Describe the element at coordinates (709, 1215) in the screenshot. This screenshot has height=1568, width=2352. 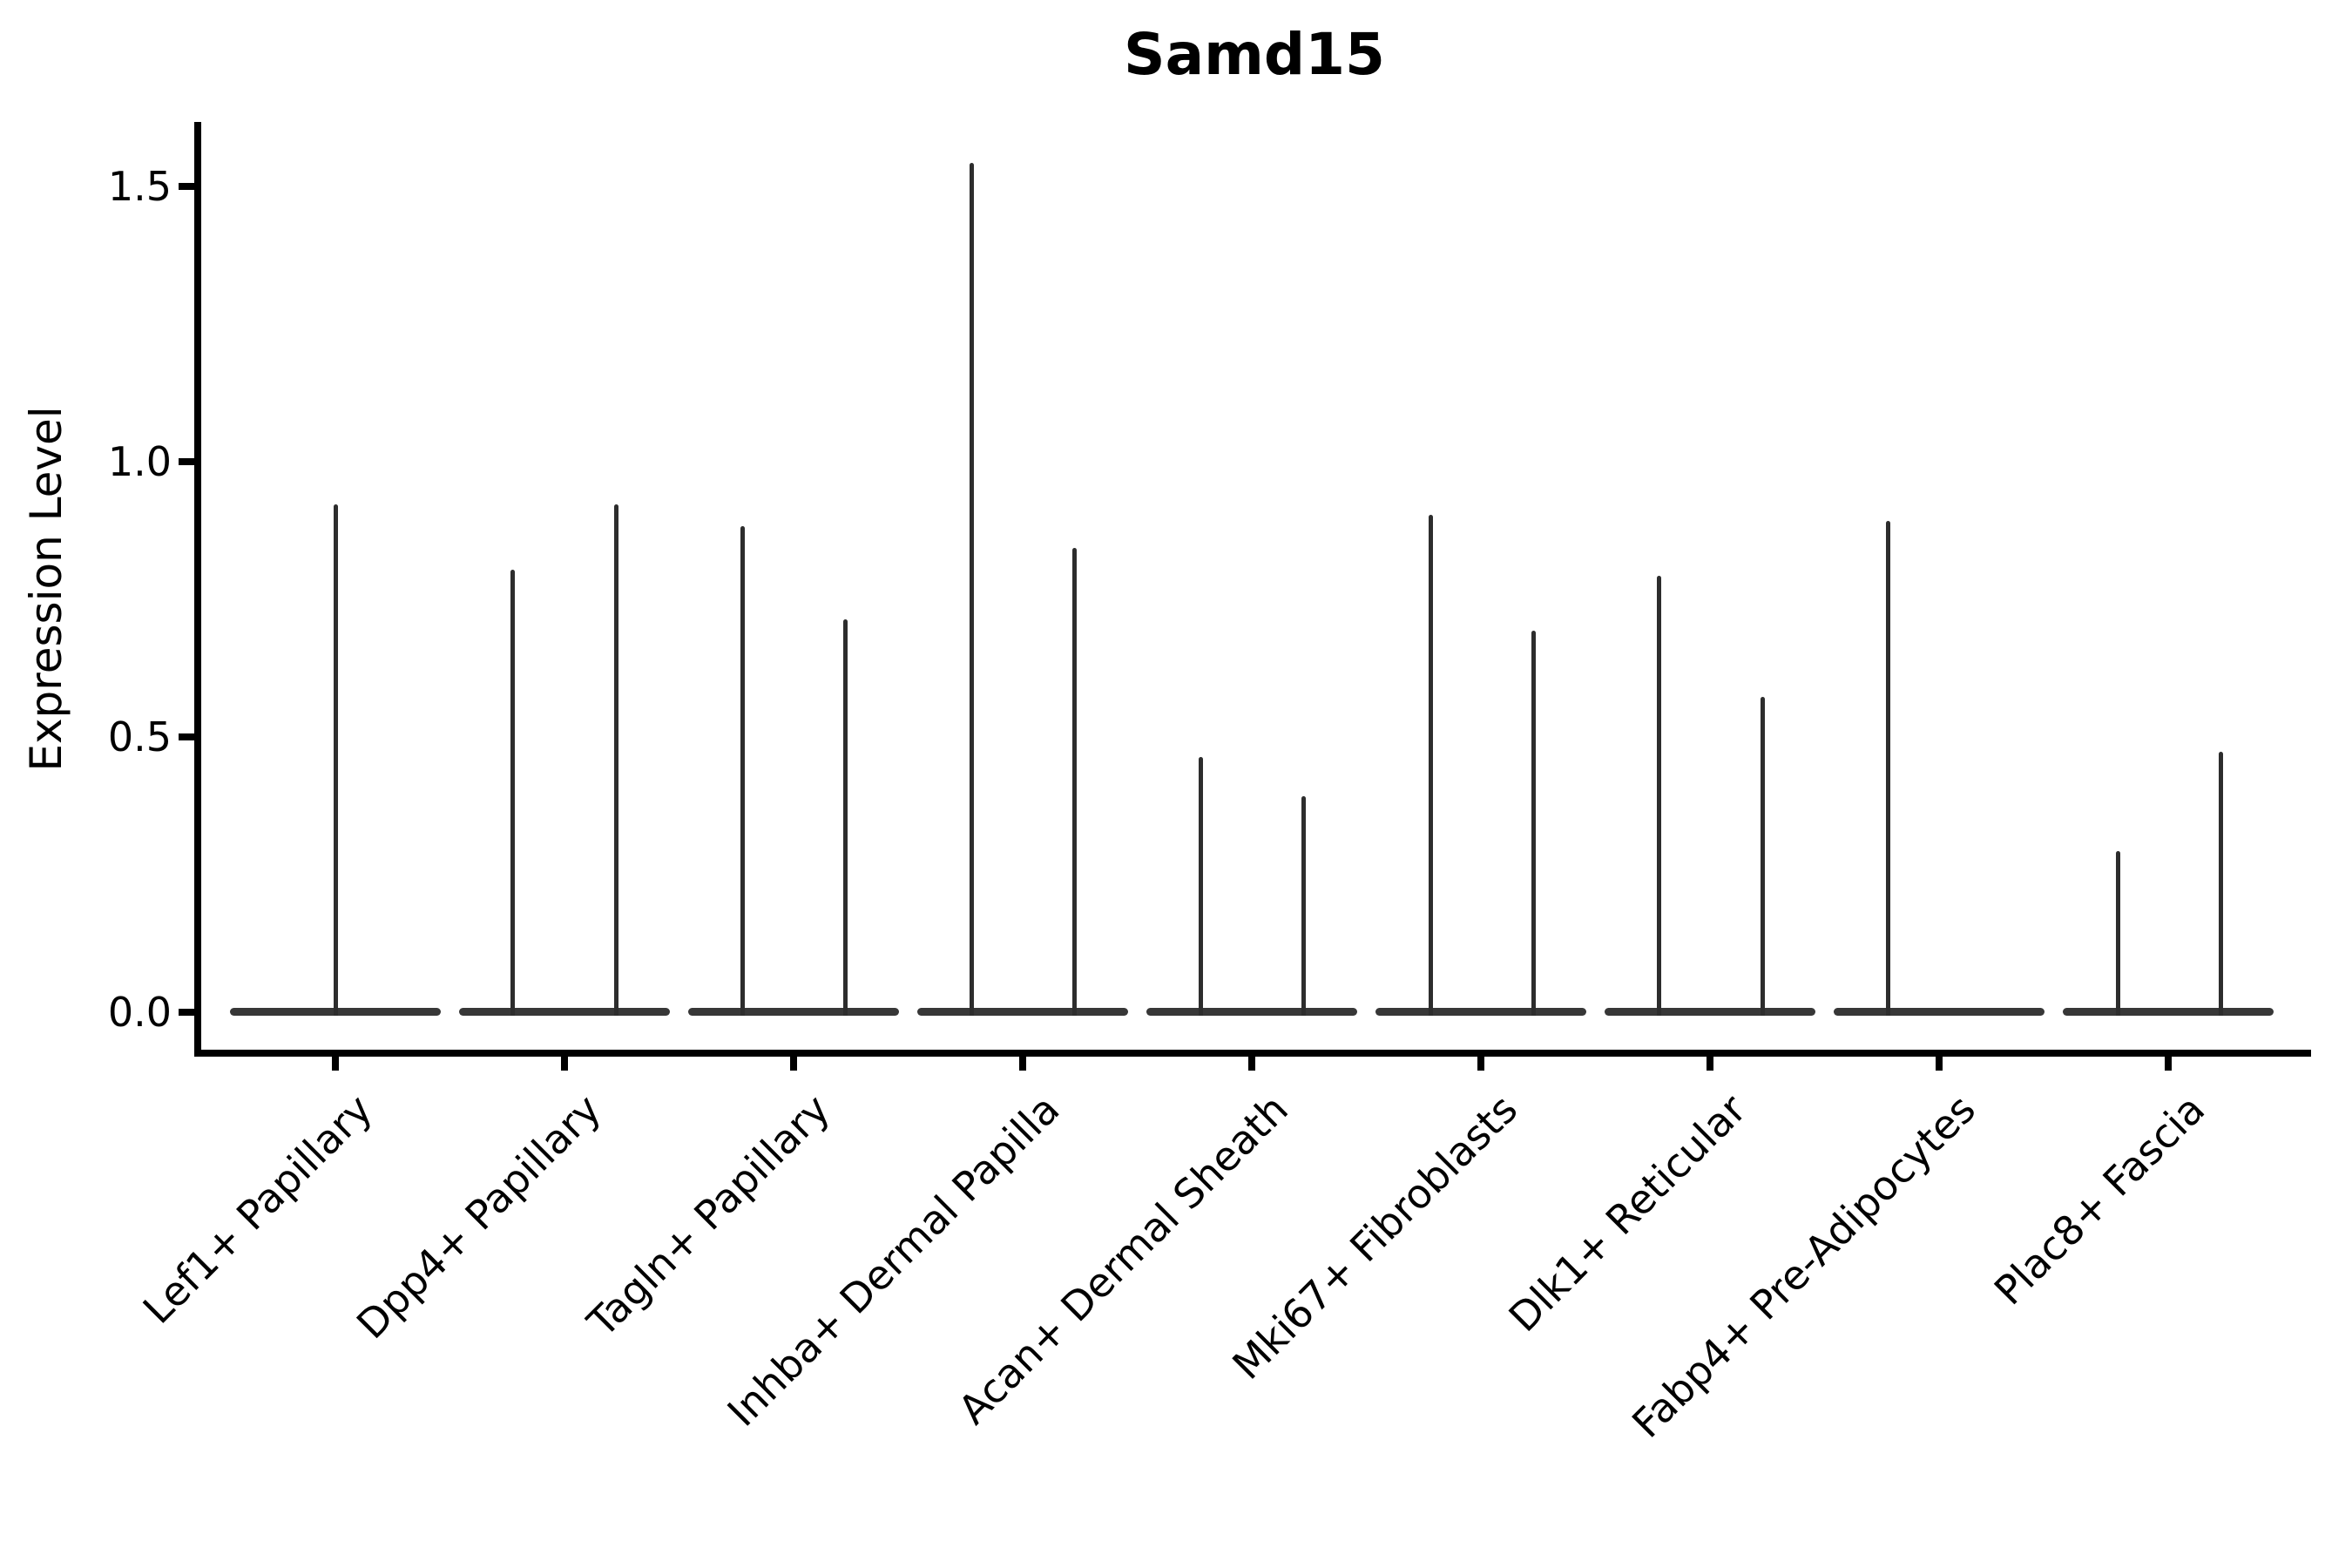
I see `x-category-label: Tagln+ Papillary` at that location.